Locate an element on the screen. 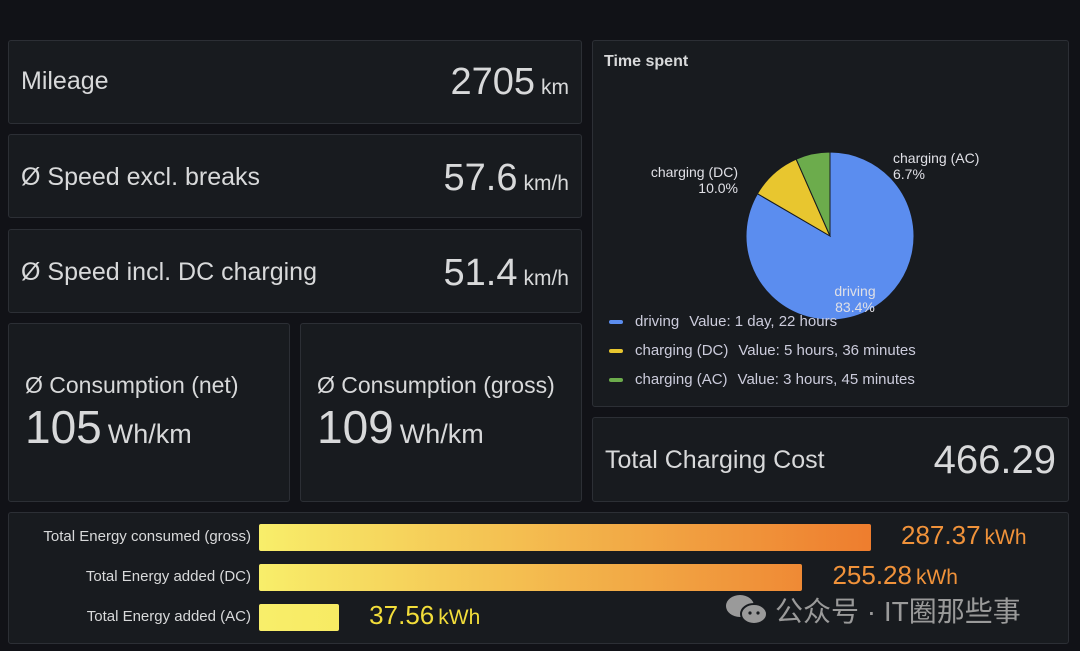 This screenshot has height=651, width=1080. energy-bar-label: Total Energy consumed (gross) is located at coordinates (147, 536).